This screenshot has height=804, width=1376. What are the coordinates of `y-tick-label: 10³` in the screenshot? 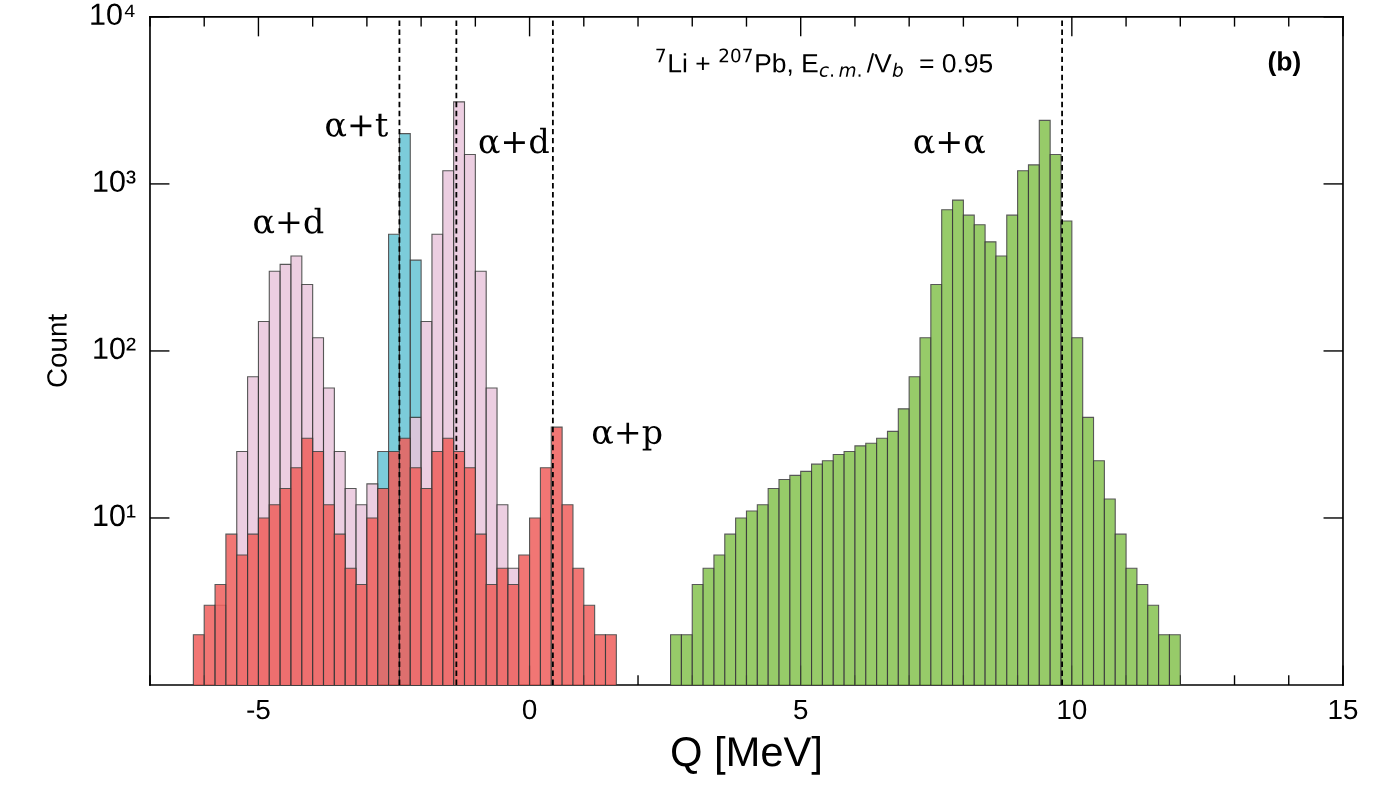 It's located at (115, 181).